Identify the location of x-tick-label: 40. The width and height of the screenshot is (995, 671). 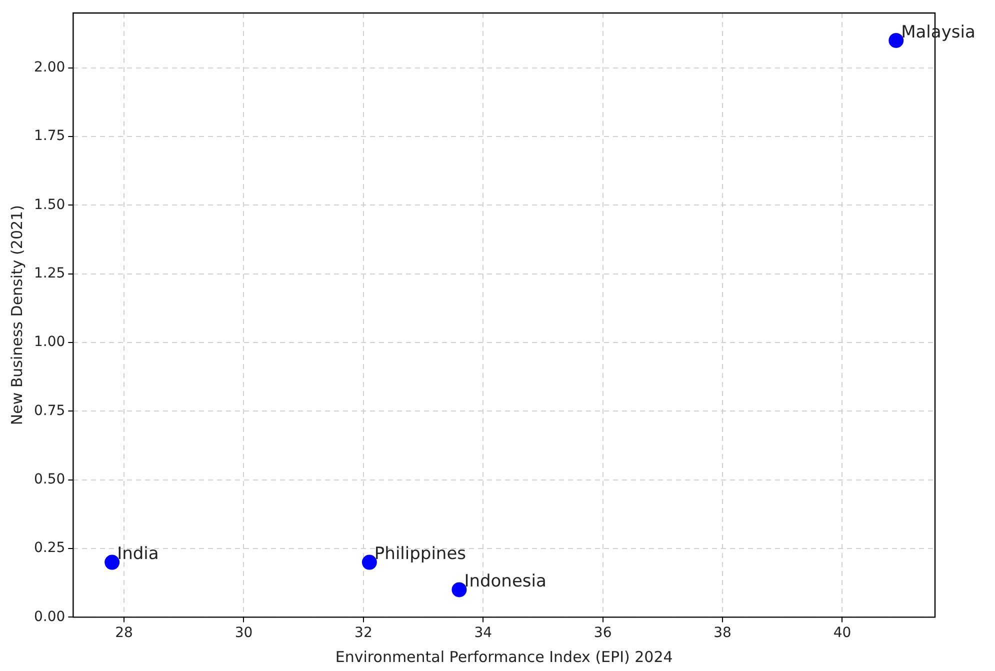
(842, 633).